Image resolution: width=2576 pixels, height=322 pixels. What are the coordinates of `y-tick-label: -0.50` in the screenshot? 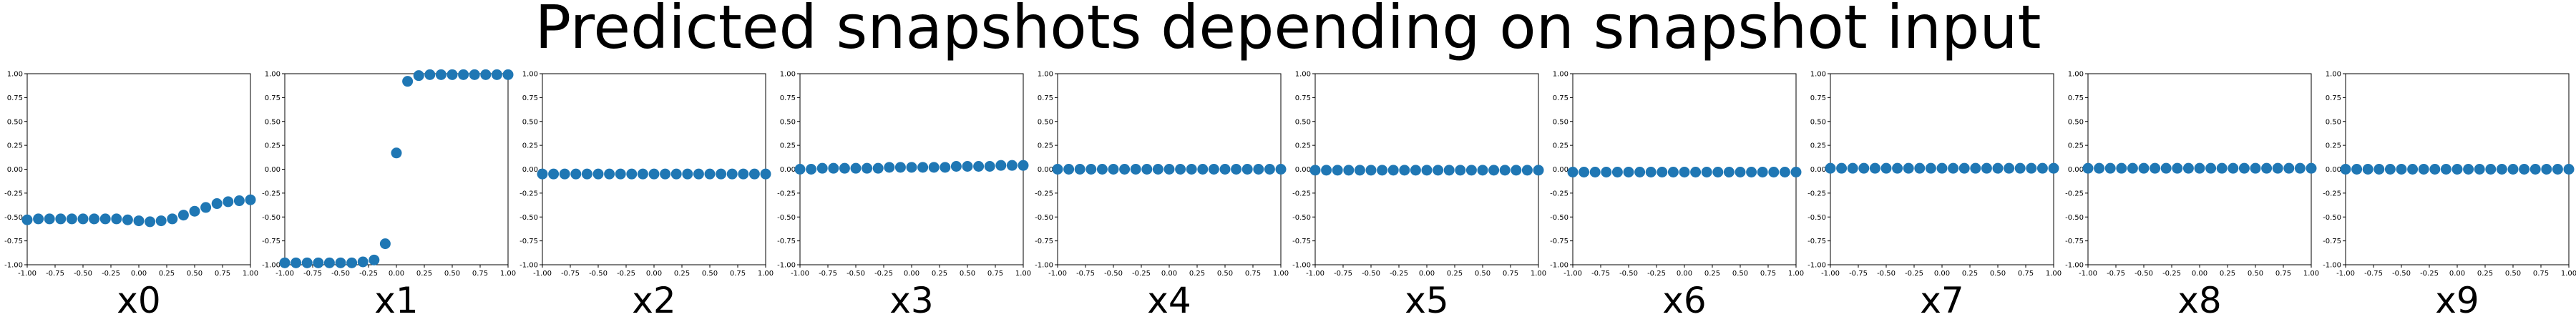 It's located at (1044, 218).